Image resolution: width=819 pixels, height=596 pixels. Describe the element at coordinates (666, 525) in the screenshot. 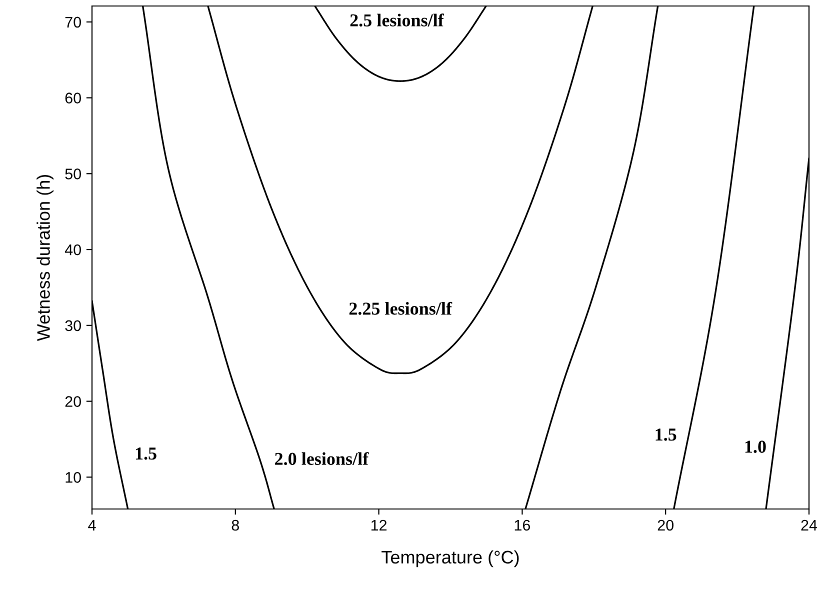

I see `x-tick-label: 20` at that location.